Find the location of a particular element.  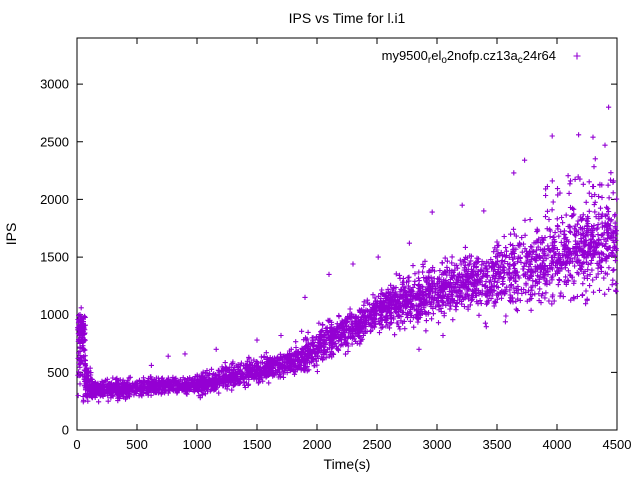

y-axis-label: IPS is located at coordinates (11, 234).